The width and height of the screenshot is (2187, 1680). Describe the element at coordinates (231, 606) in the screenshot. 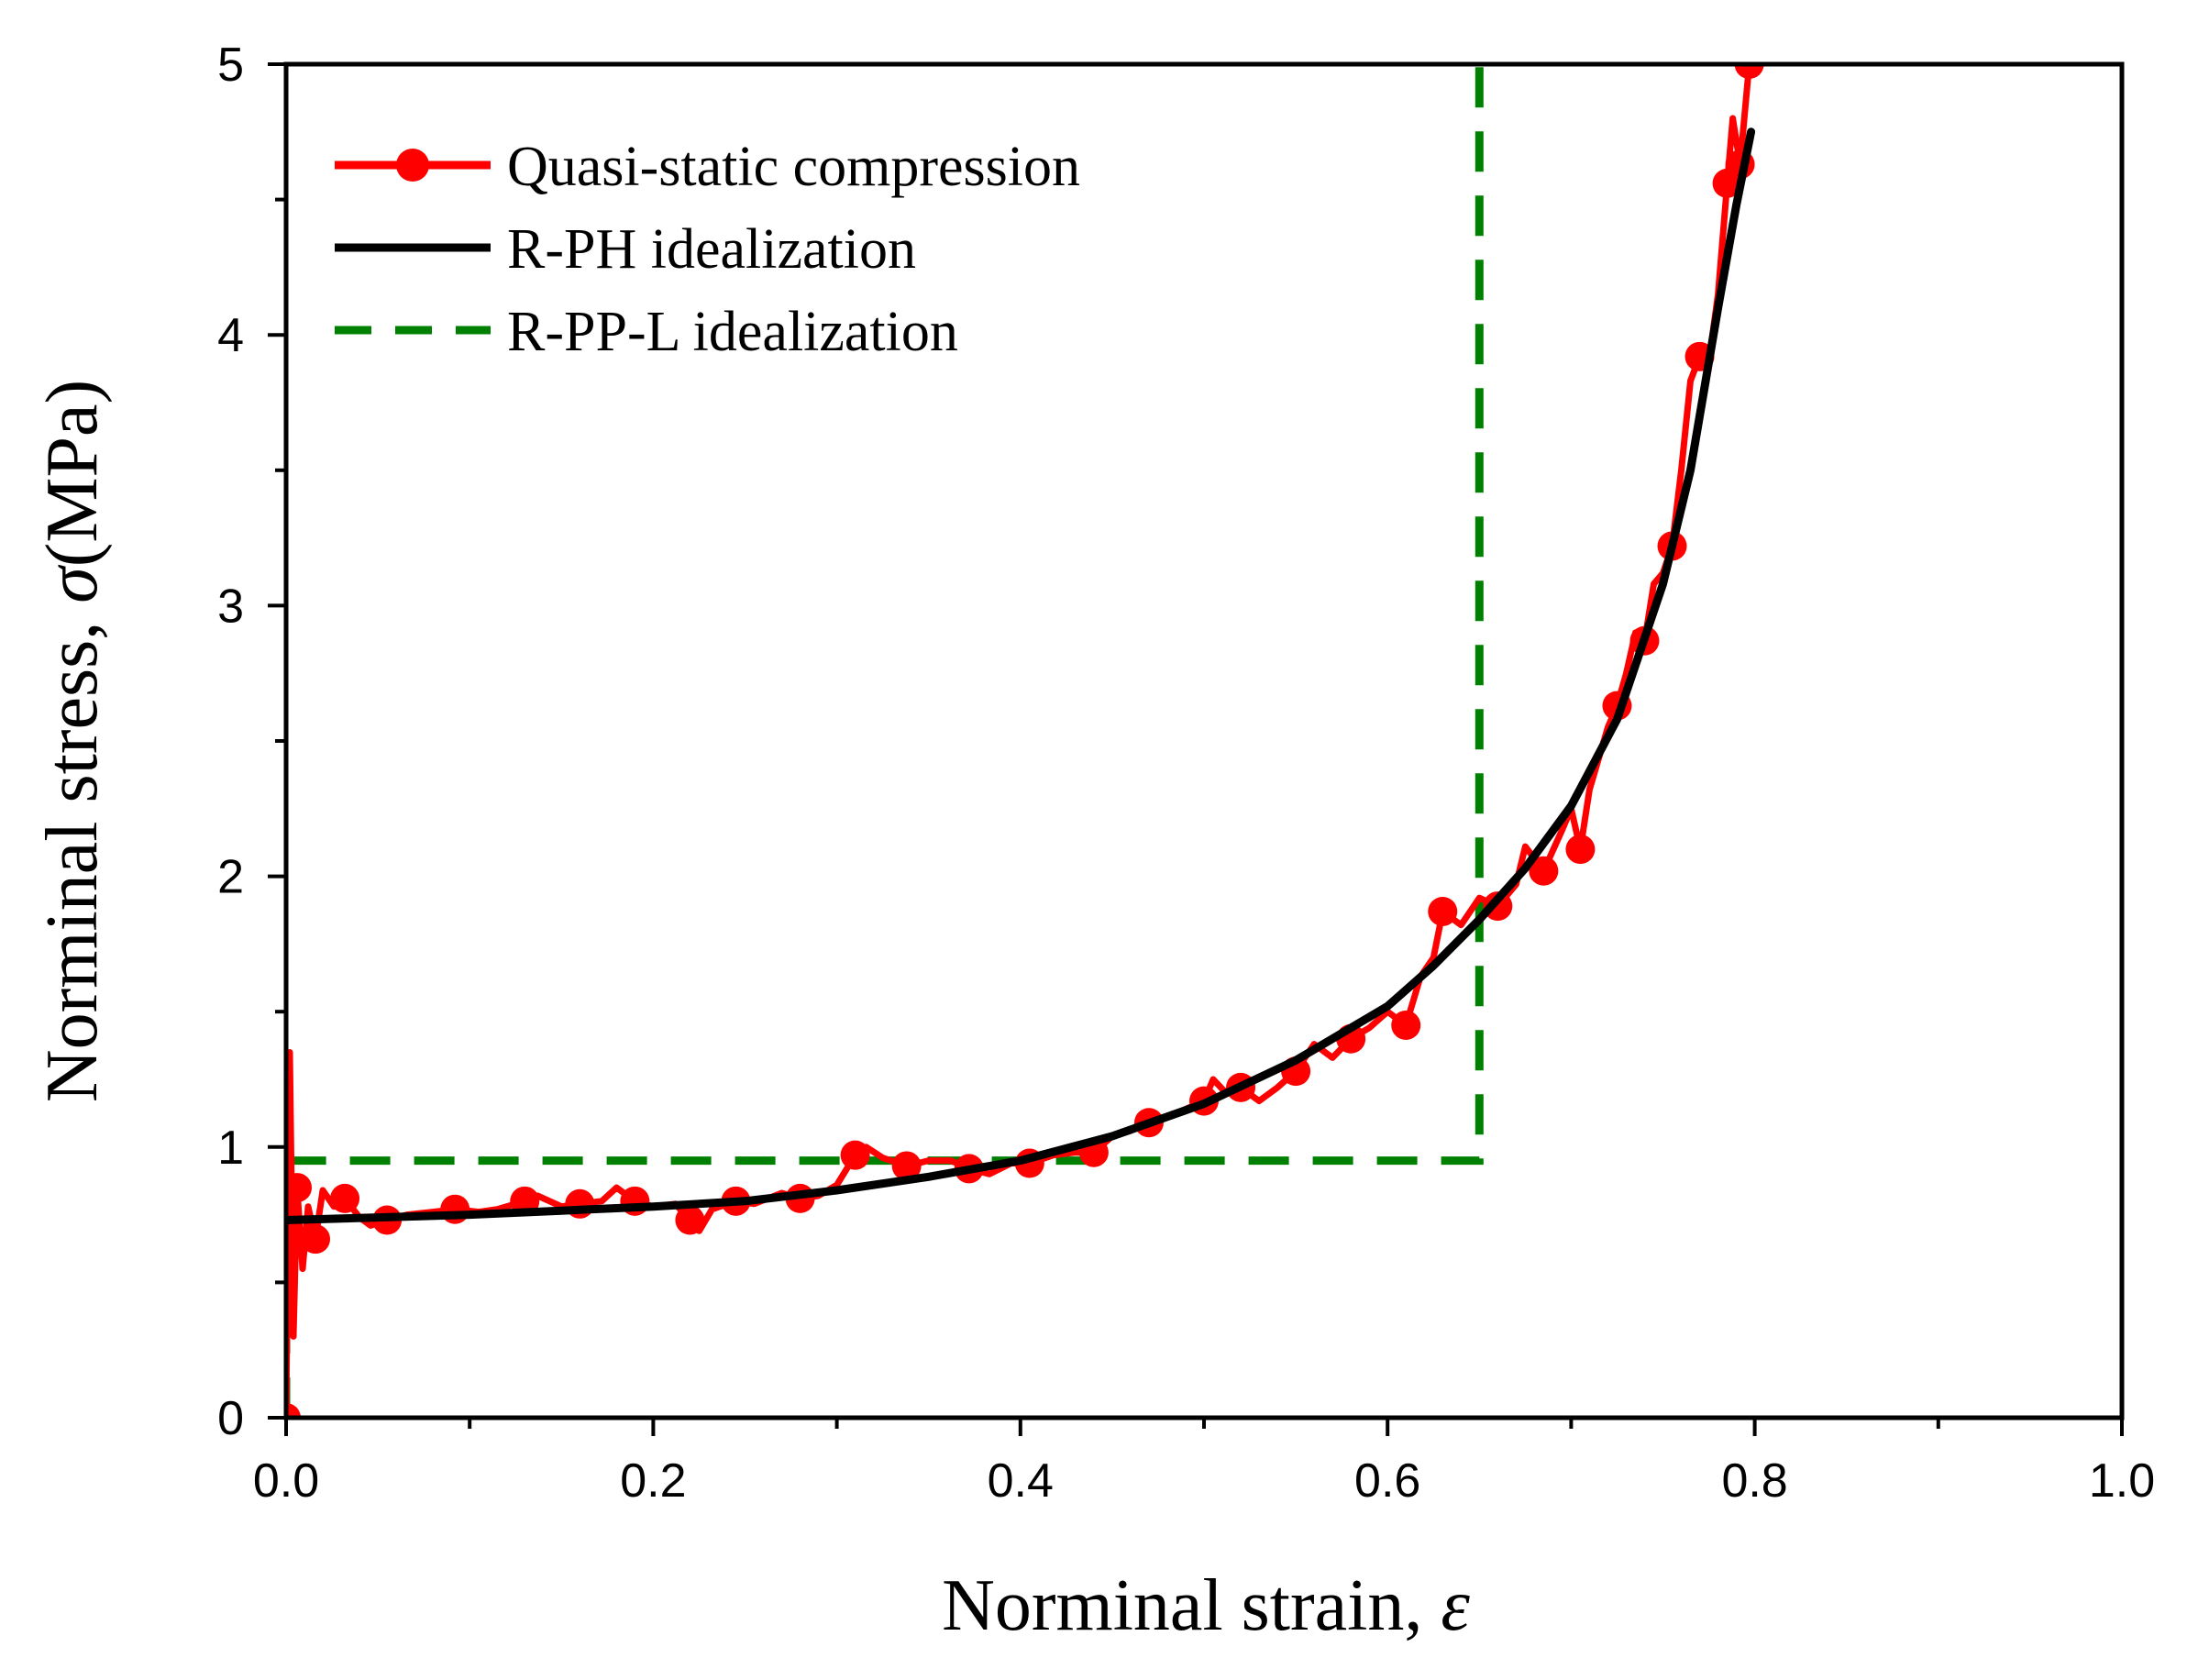

I see `y-tick-label: 3` at that location.